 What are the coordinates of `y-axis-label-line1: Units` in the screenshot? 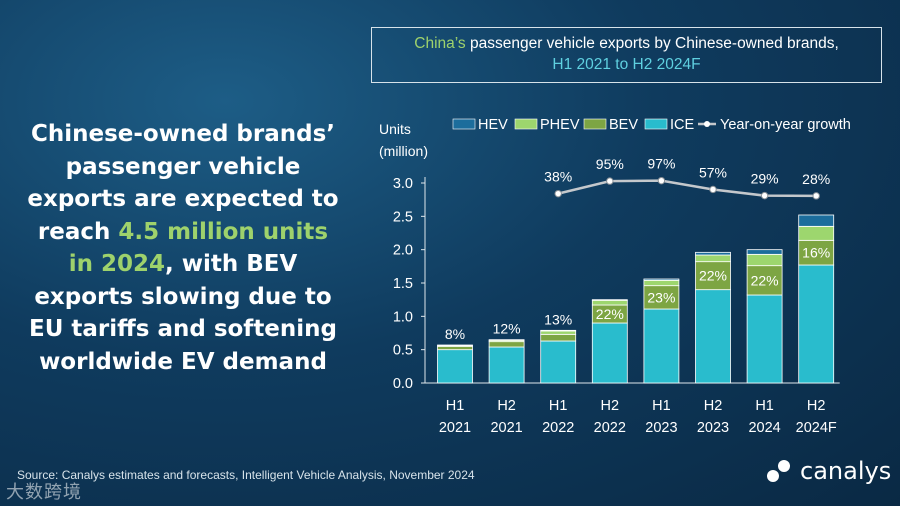 It's located at (395, 129).